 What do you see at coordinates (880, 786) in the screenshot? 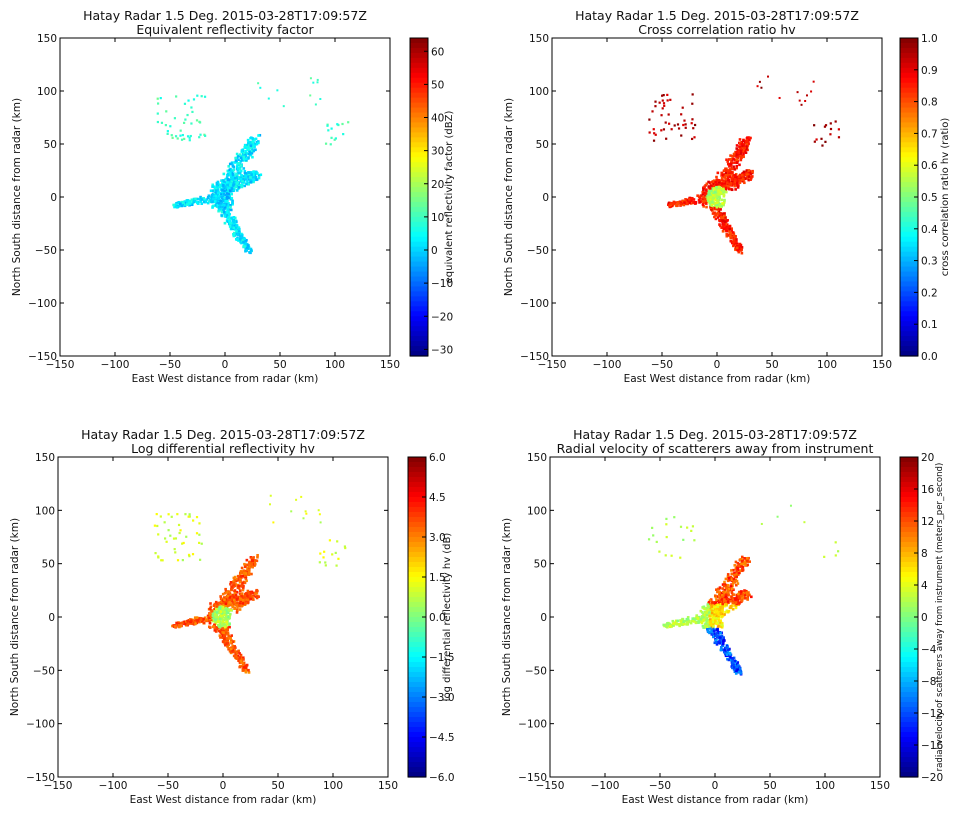
I see `x-tick-label: 150` at bounding box center [880, 786].